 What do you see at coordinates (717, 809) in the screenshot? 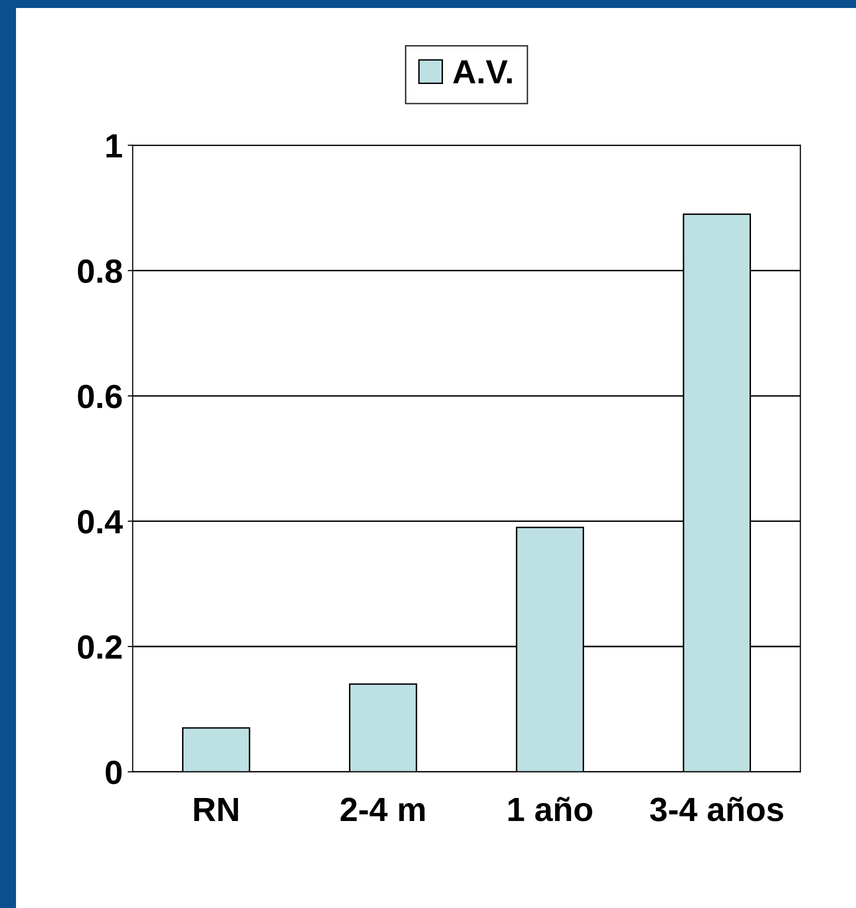
I see `x-tick-label: 3-4 años` at bounding box center [717, 809].